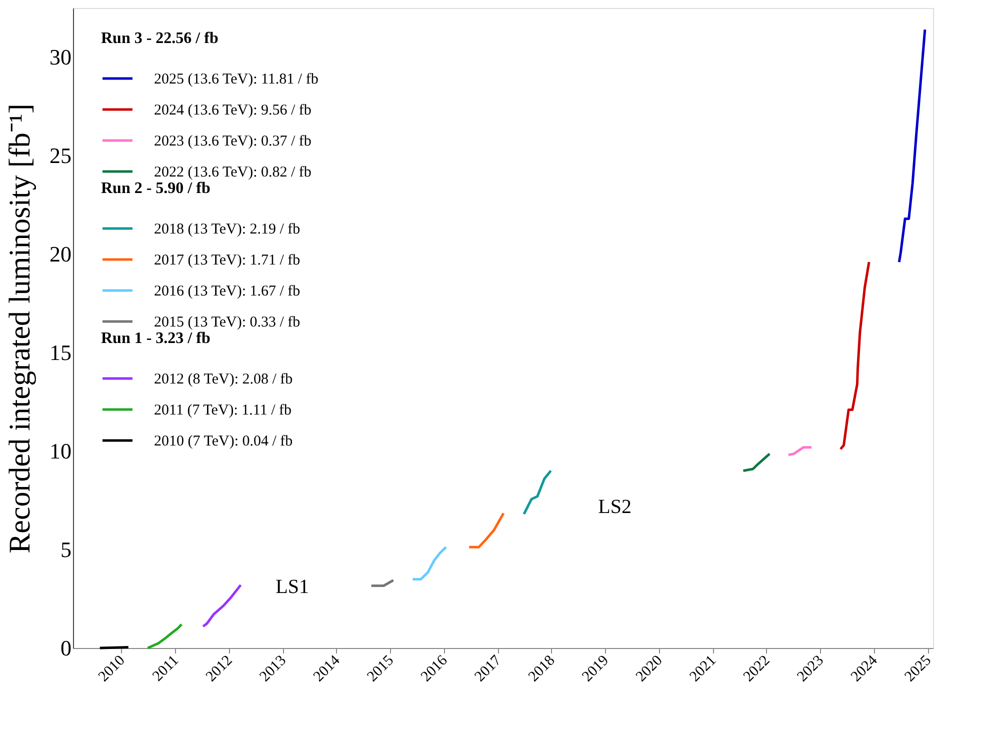 The height and width of the screenshot is (750, 986). I want to click on legend-label: 2023 (13.6 TeV): 0.37 / fb, so click(233, 142).